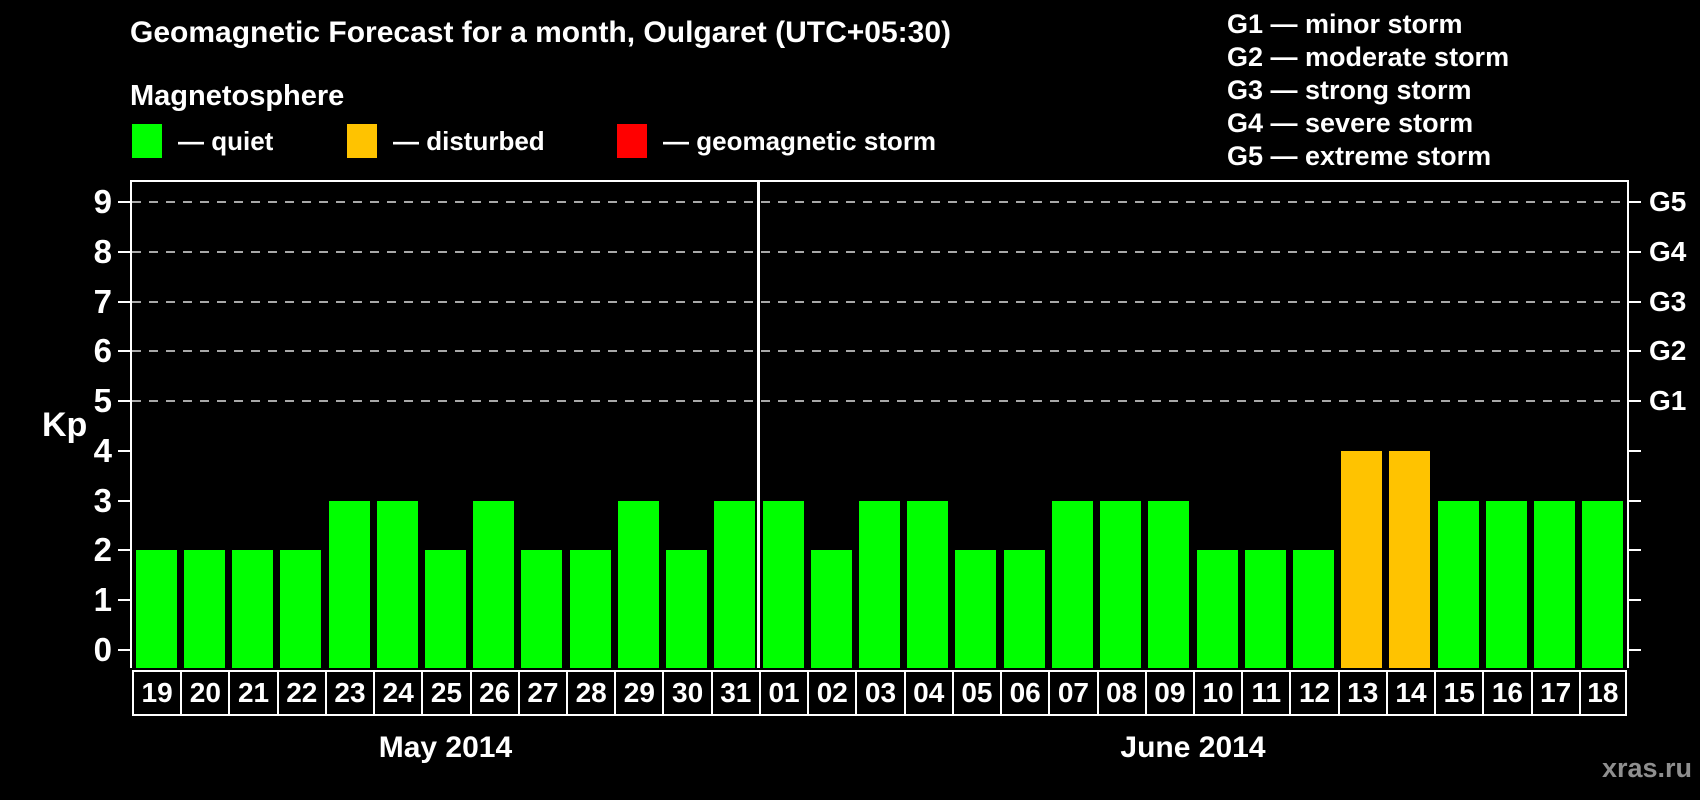 Image resolution: width=1700 pixels, height=800 pixels. What do you see at coordinates (1362, 693) in the screenshot?
I see `day-label: 13` at bounding box center [1362, 693].